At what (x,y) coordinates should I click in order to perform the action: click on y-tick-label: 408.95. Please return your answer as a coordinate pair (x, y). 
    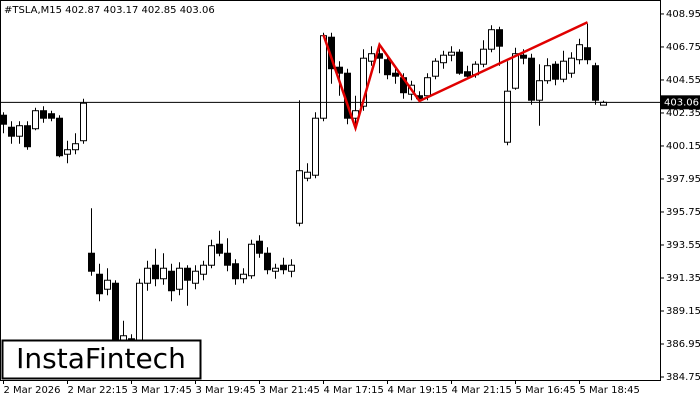
    Looking at the image, I should click on (683, 14).